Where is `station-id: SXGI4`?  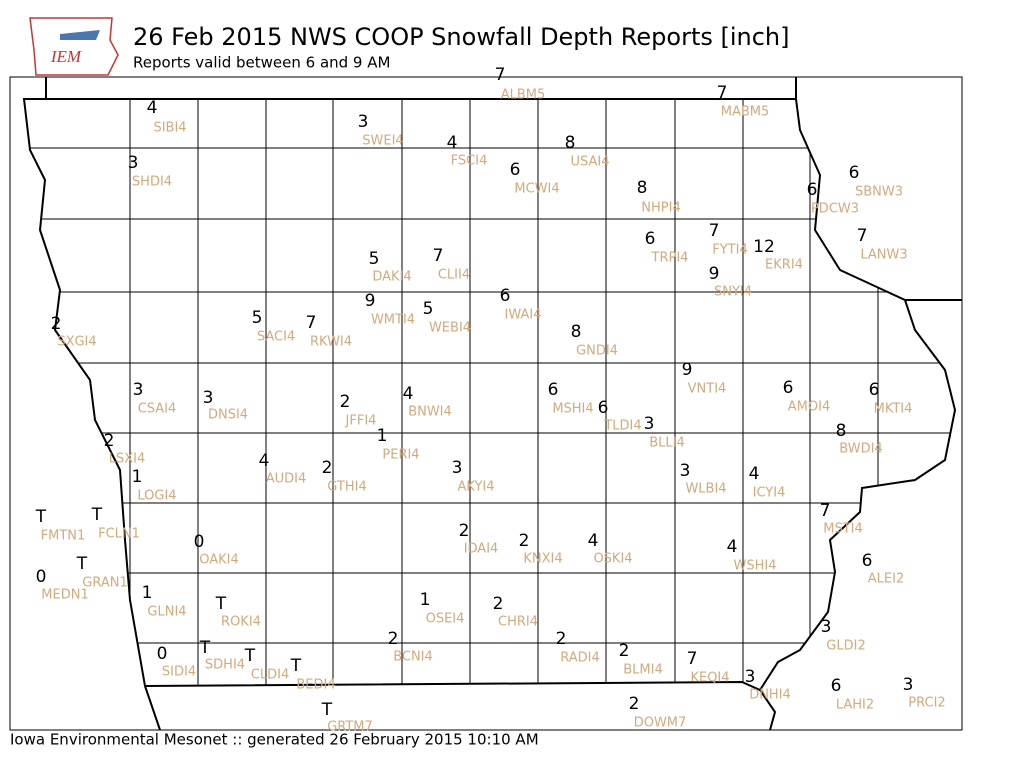
station-id: SXGI4 is located at coordinates (76, 342).